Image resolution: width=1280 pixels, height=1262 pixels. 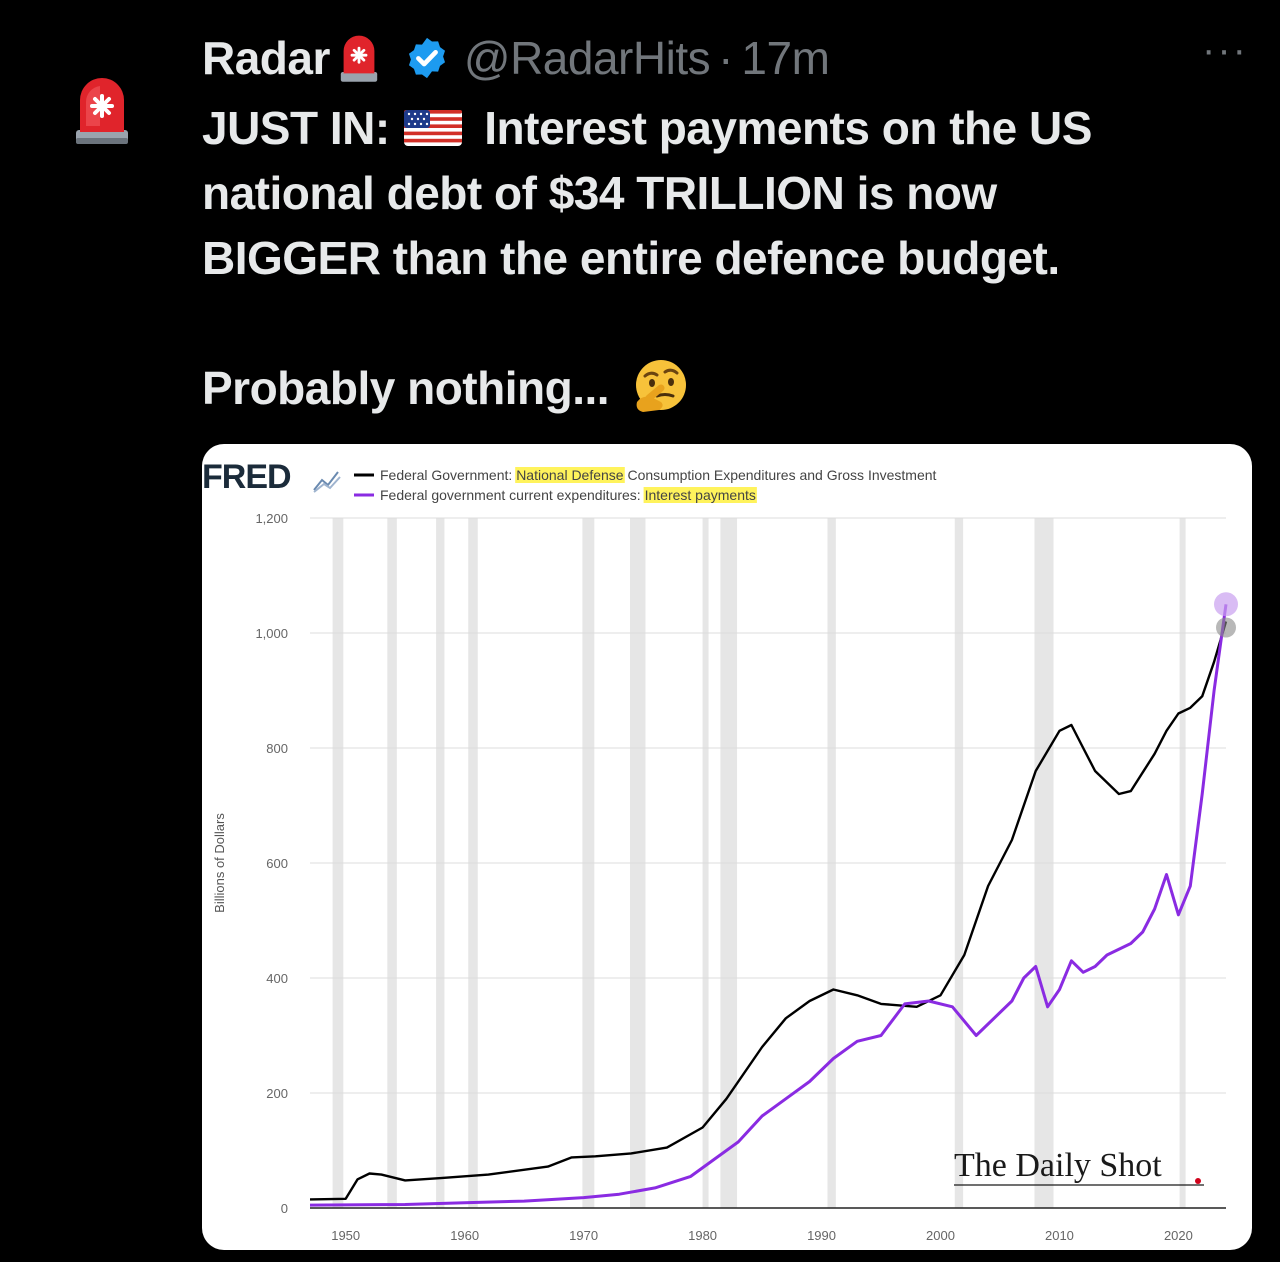 I want to click on tweet-line1-rest: Interest payments on the US, so click(x=788, y=128).